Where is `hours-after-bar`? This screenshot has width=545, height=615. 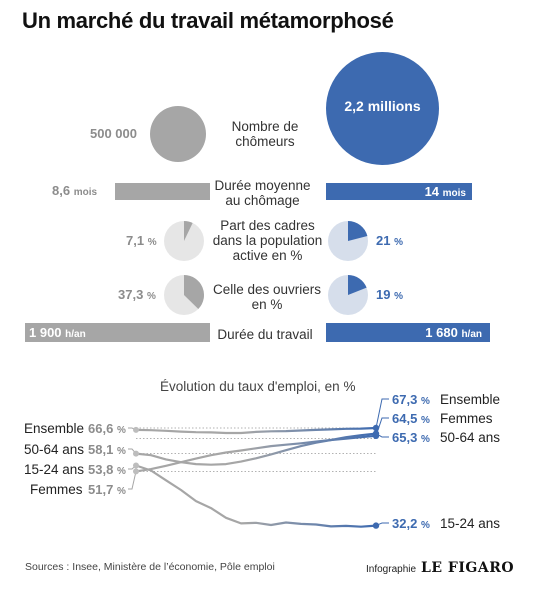 hours-after-bar is located at coordinates (408, 332).